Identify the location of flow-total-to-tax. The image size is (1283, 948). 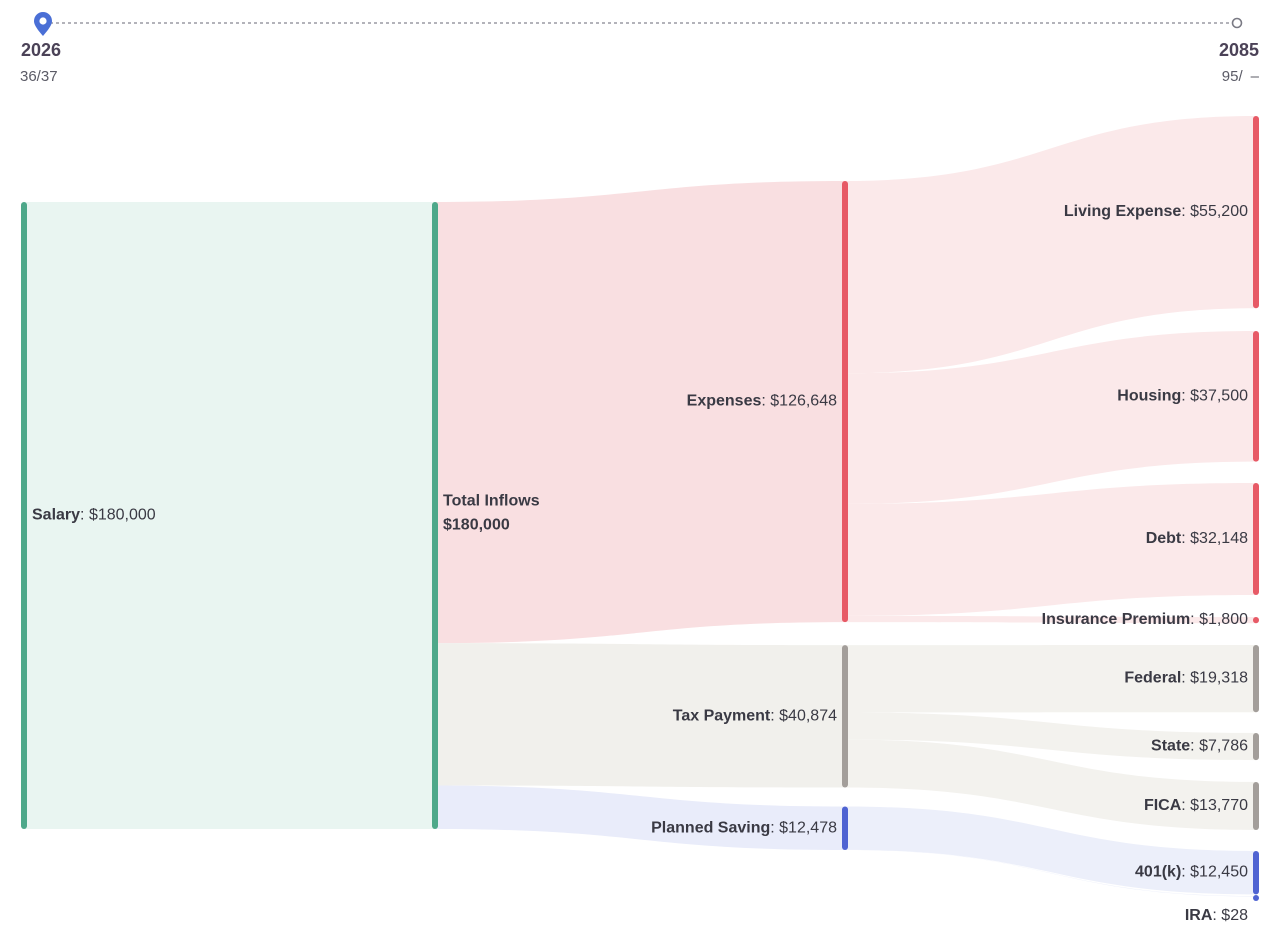
(640, 715).